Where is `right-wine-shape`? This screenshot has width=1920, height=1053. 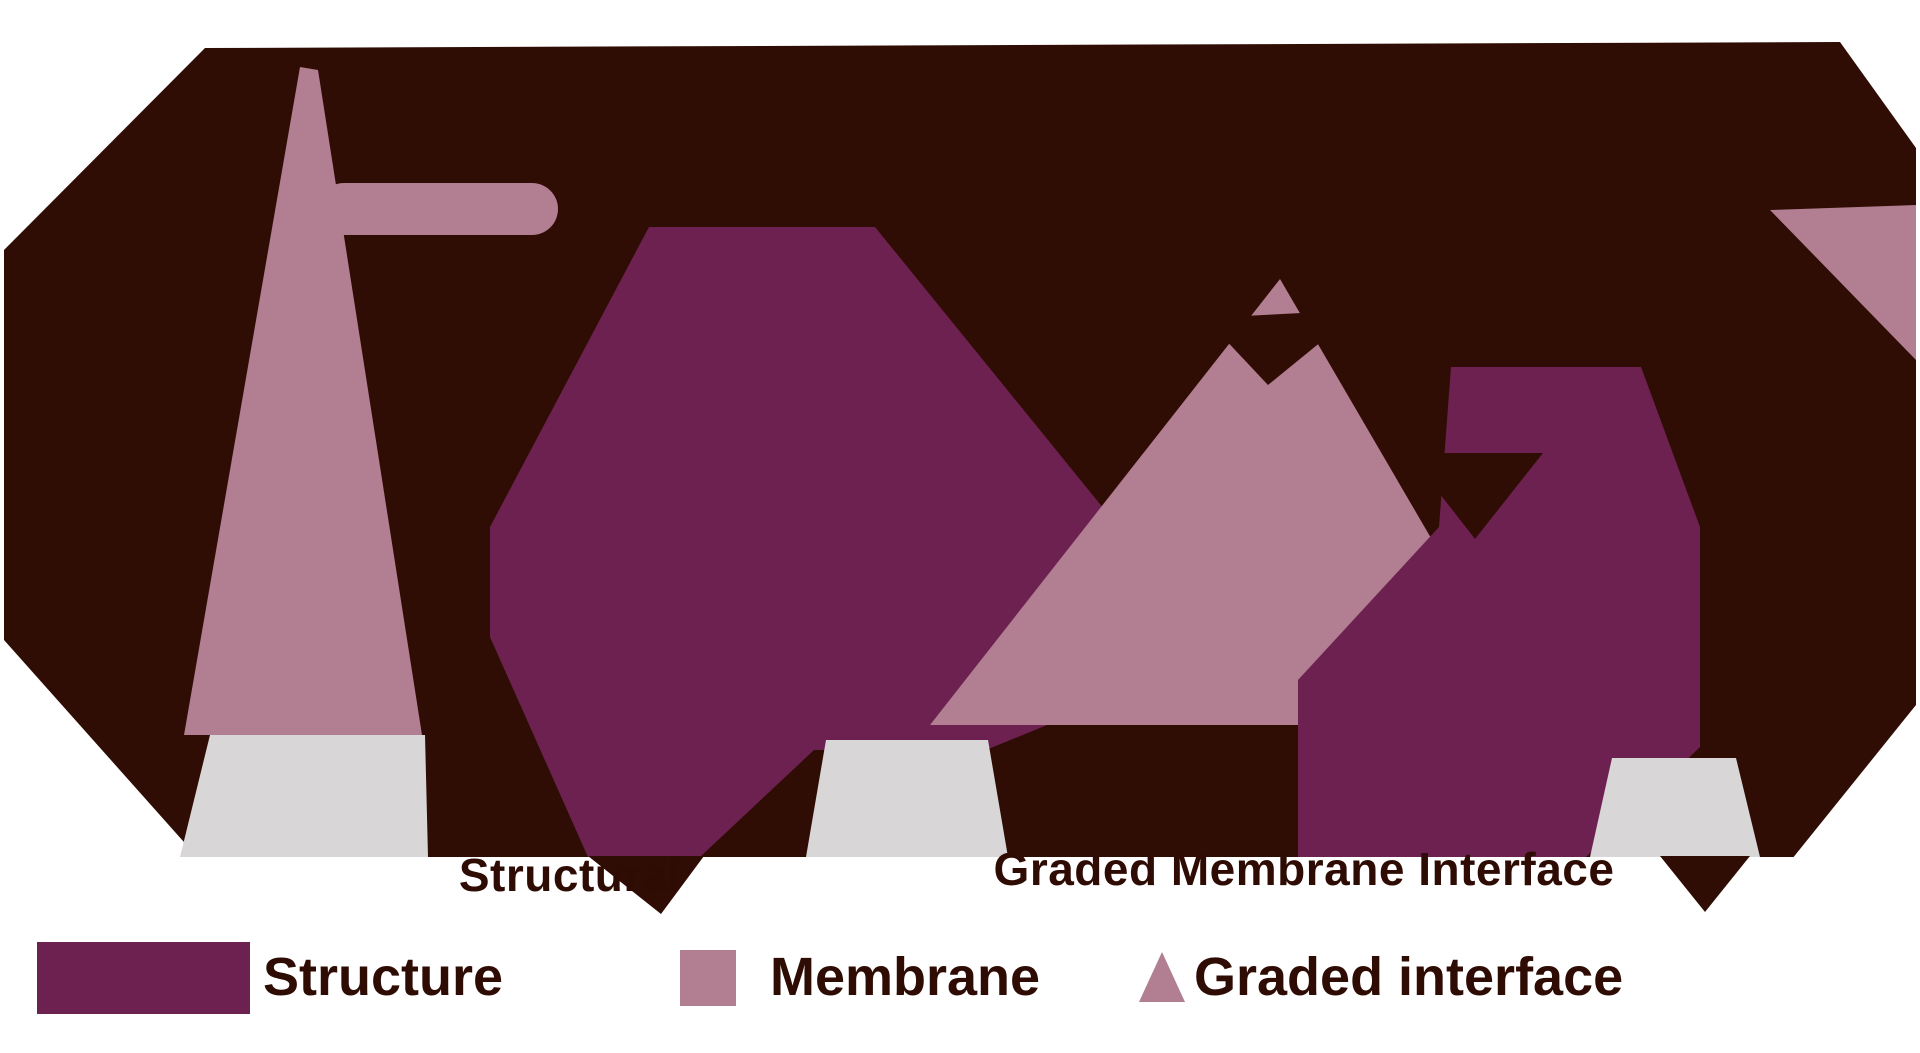 right-wine-shape is located at coordinates (1499, 612).